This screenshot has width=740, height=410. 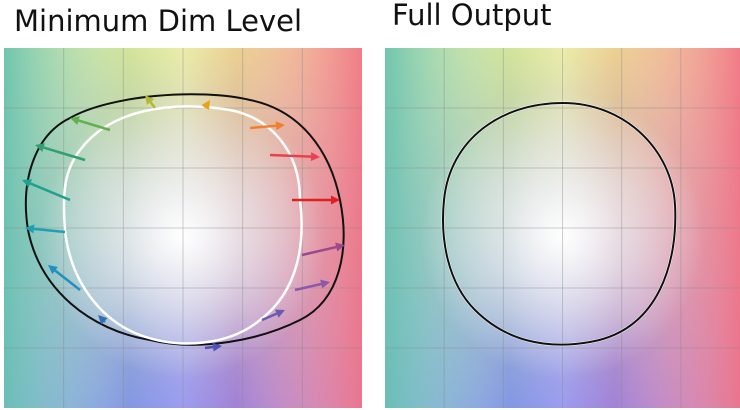 I want to click on panel-title: Full Output, so click(x=472, y=16).